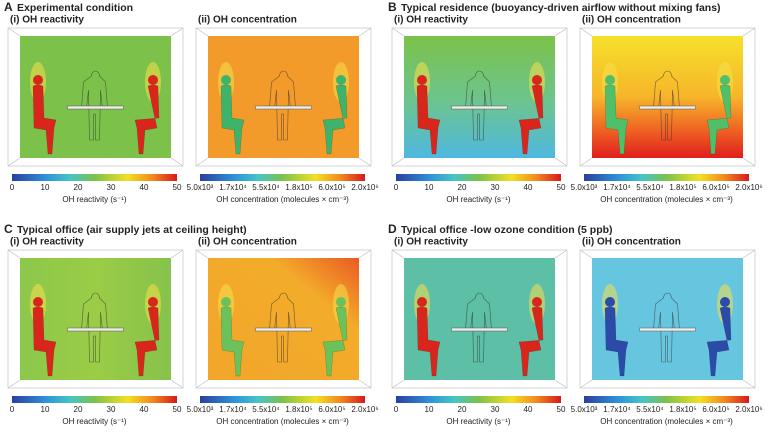 This screenshot has width=768, height=432. What do you see at coordinates (8, 7) in the screenshot?
I see `panel-letter: A` at bounding box center [8, 7].